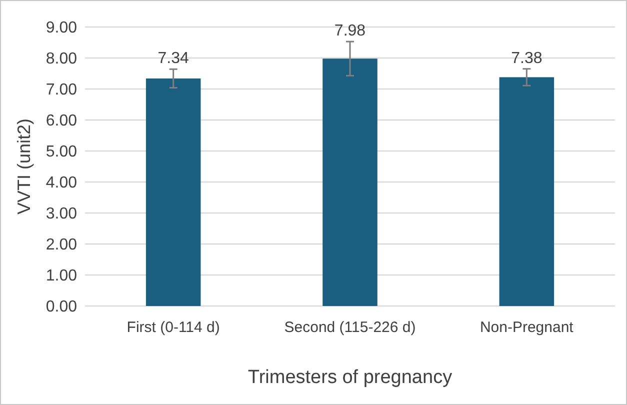  I want to click on data-label: 7.38, so click(526, 58).